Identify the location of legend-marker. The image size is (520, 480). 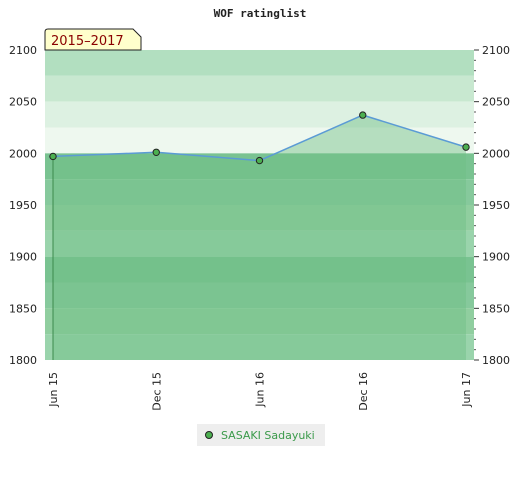
(209, 435).